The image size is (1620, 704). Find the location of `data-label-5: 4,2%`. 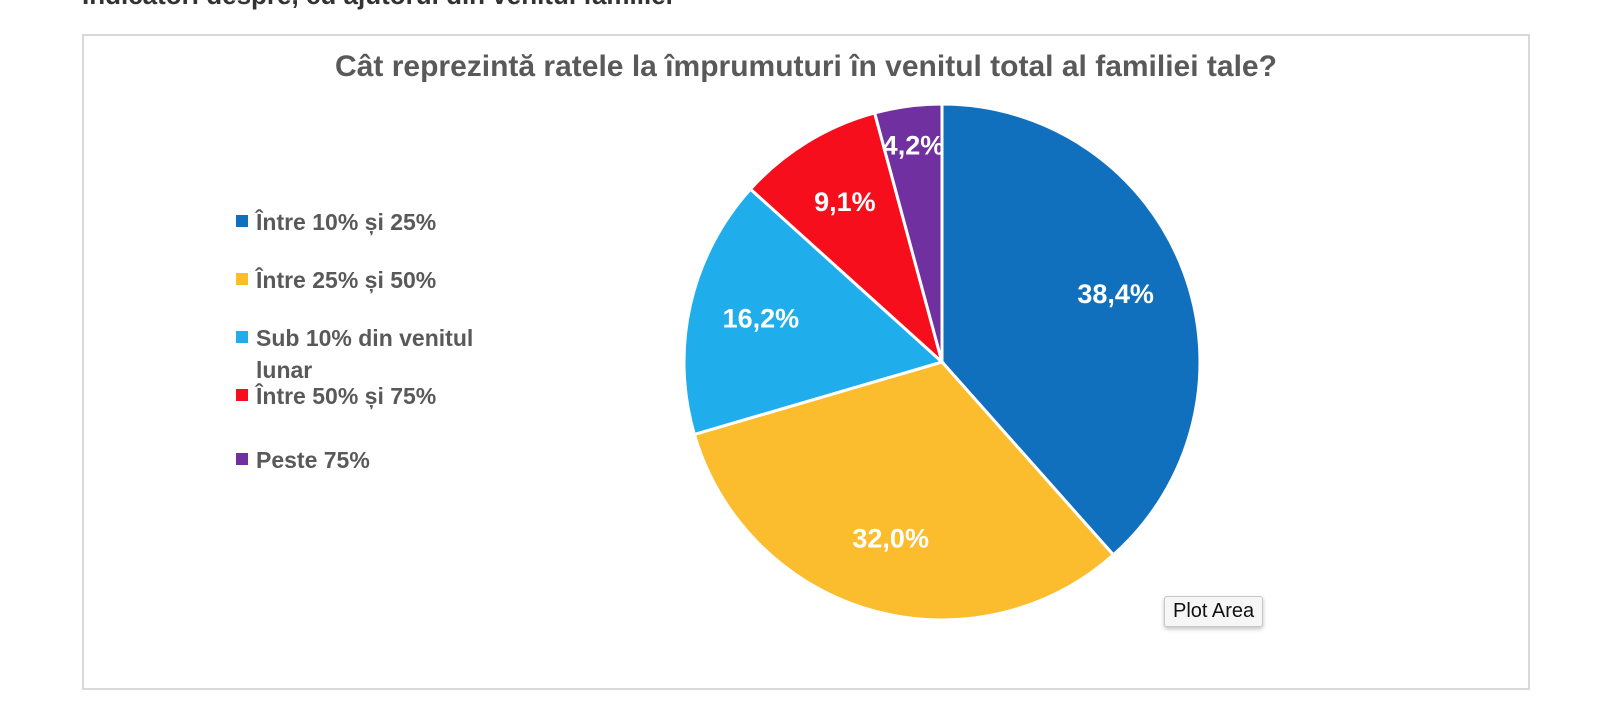

data-label-5: 4,2% is located at coordinates (914, 145).